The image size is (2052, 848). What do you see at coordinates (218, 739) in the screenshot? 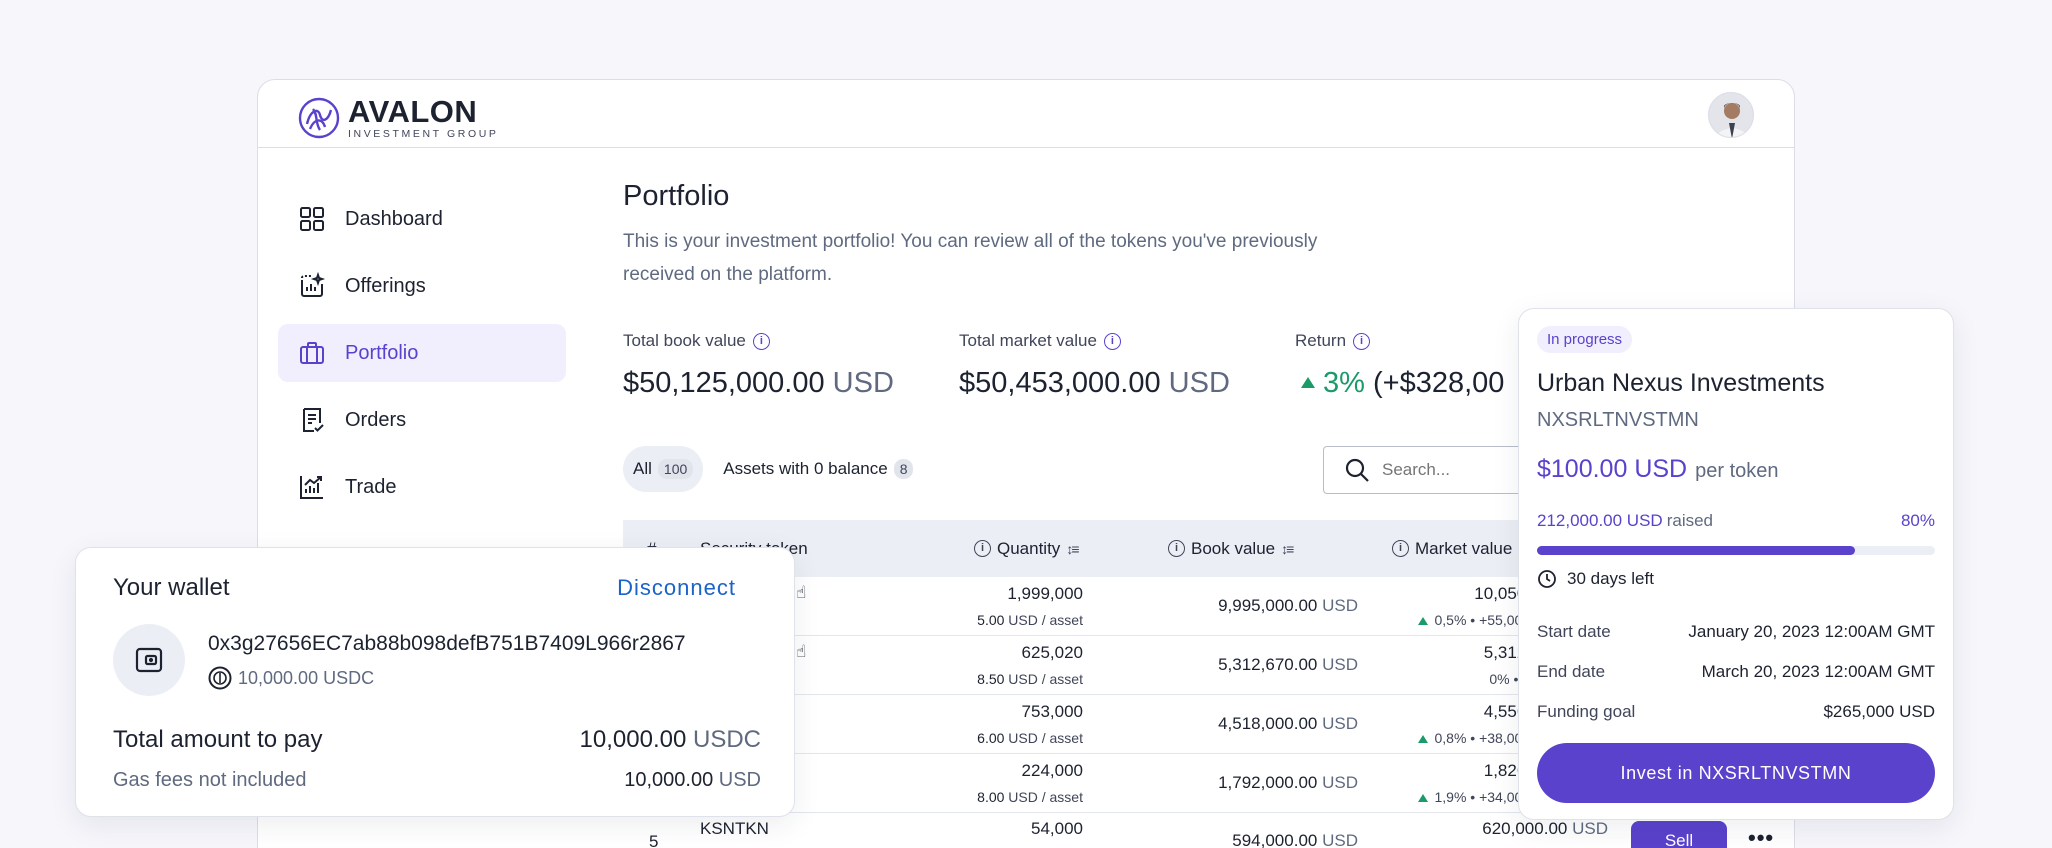
I see `total-label: Total amount to pay` at bounding box center [218, 739].